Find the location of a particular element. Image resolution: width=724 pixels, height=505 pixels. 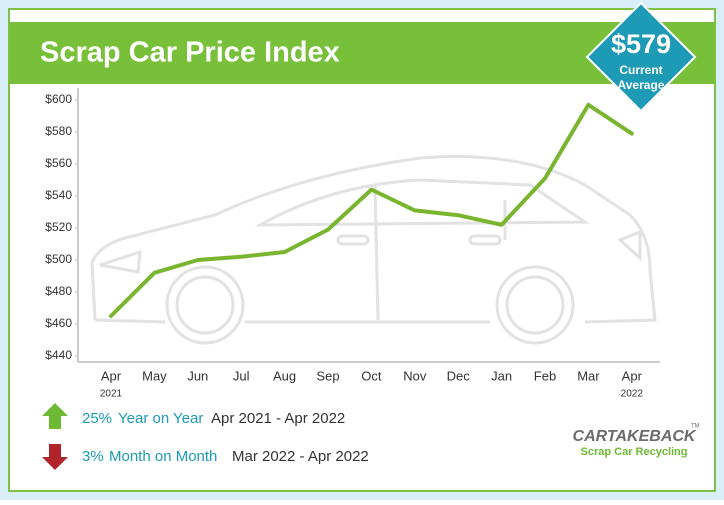

x-tick-label: Mar is located at coordinates (588, 375).